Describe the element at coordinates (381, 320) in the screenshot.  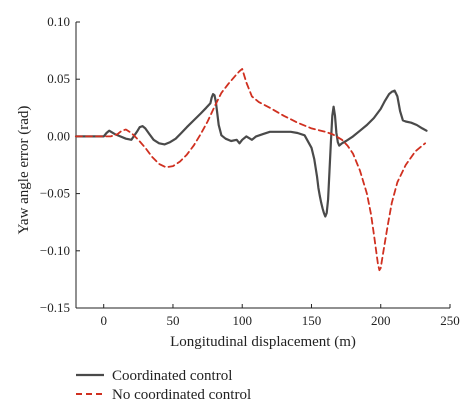
I see `x-tick-label: 200` at that location.